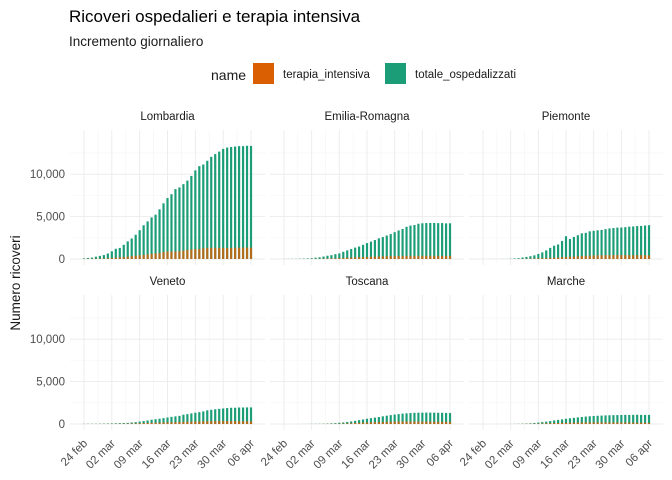 Image resolution: width=672 pixels, height=480 pixels. I want to click on legend-title: name, so click(228, 75).